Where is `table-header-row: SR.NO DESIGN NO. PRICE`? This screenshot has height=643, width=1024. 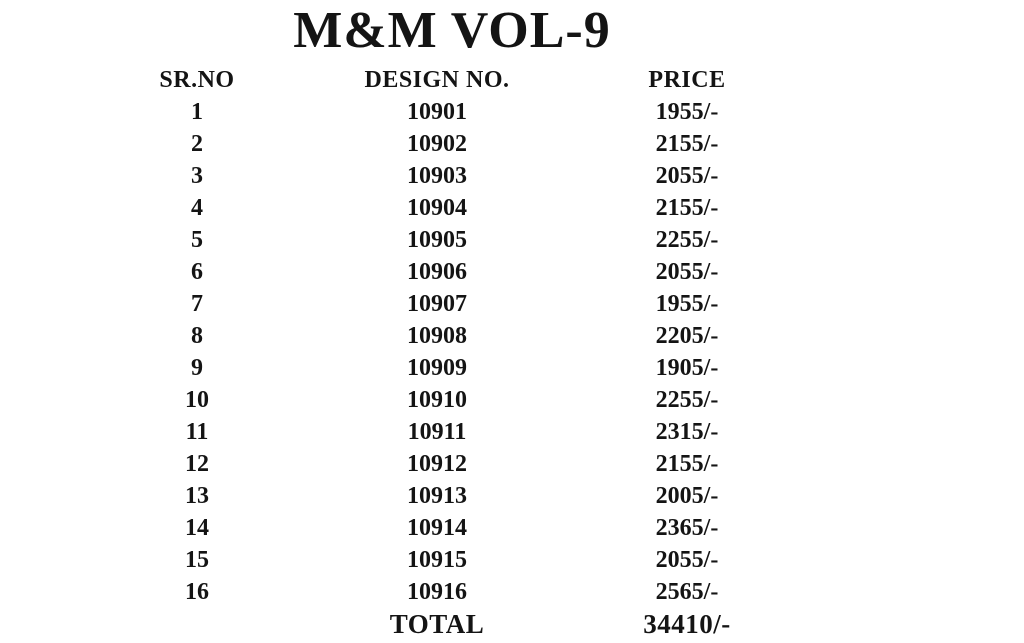
table-header-row: SR.NO DESIGN NO. PRICE is located at coordinates (549, 80).